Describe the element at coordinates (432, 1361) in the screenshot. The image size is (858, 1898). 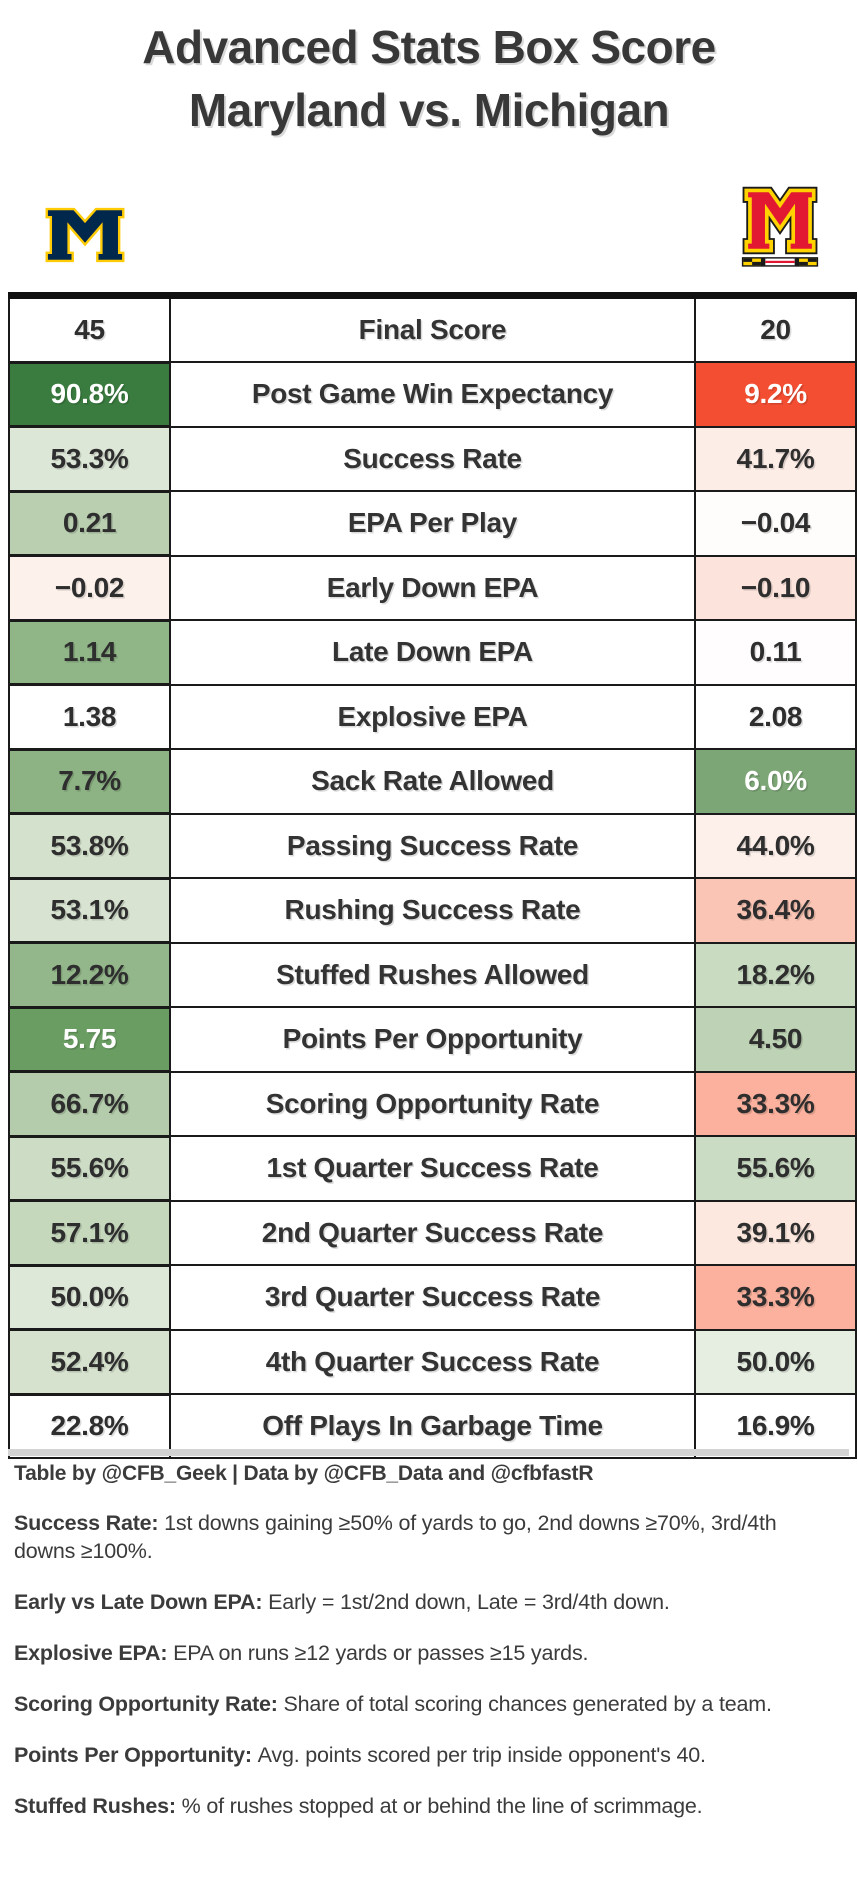
I see `stat-label-cell: 4th Quarter Success Rate` at that location.